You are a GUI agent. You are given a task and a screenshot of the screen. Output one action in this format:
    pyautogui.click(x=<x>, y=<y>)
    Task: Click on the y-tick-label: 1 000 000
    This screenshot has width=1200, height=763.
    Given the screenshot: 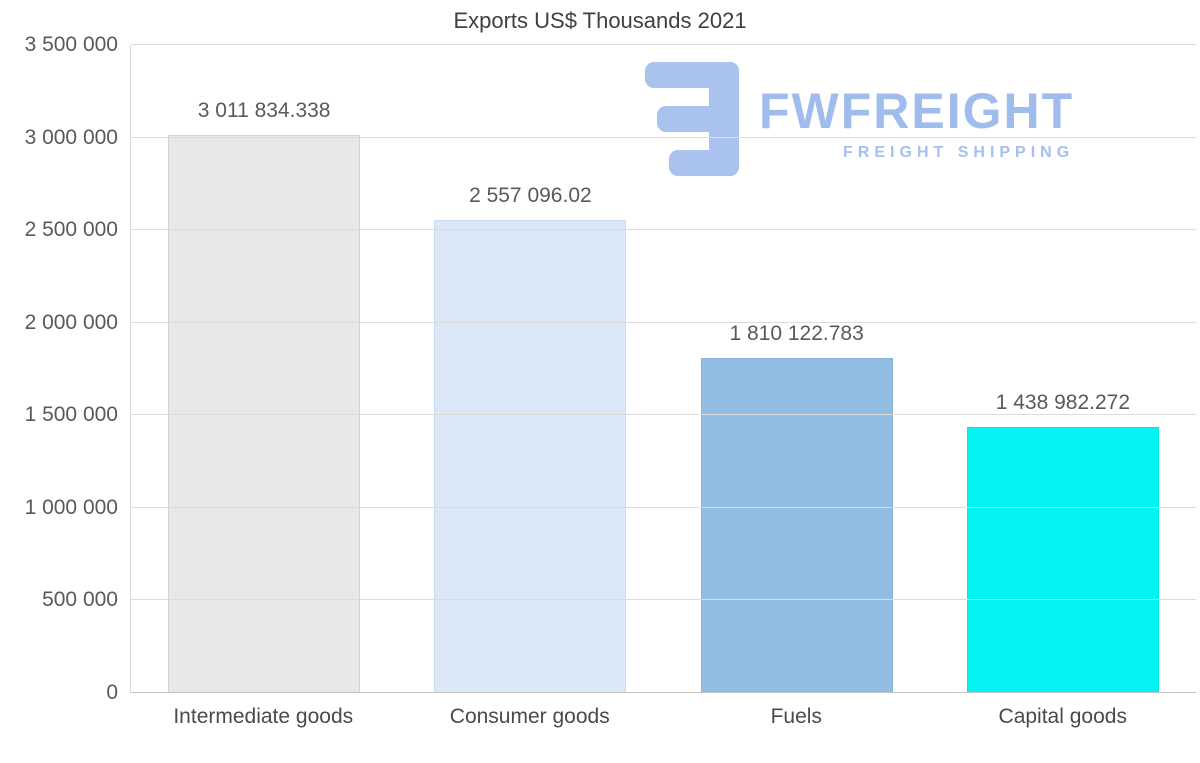 What is the action you would take?
    pyautogui.click(x=71, y=507)
    